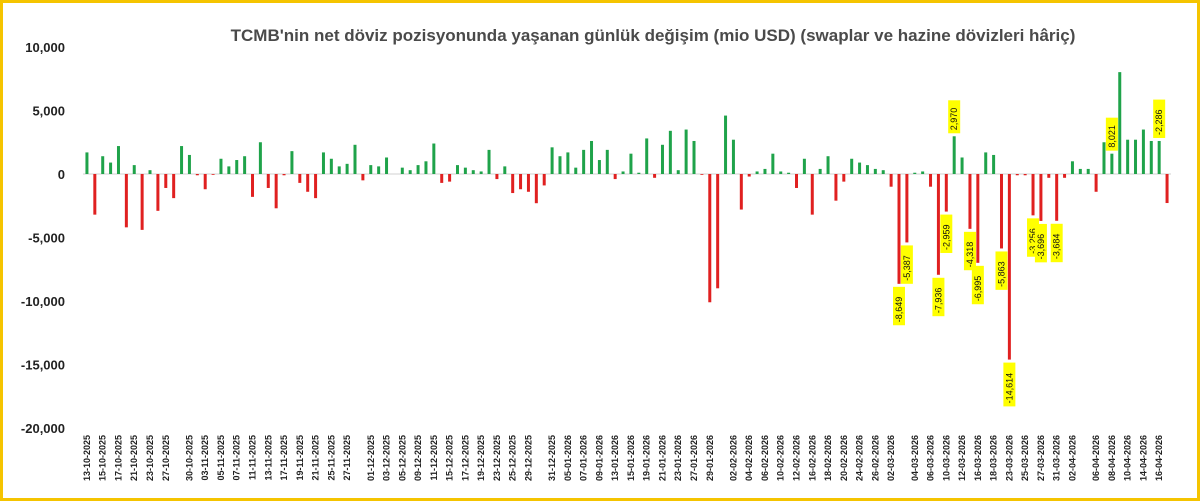 Image resolution: width=1200 pixels, height=504 pixels. I want to click on data-label: -4,318, so click(969, 251).